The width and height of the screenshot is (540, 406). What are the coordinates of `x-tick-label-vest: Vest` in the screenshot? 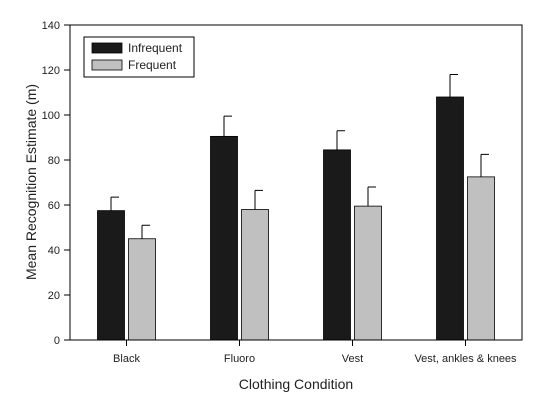 It's located at (352, 359).